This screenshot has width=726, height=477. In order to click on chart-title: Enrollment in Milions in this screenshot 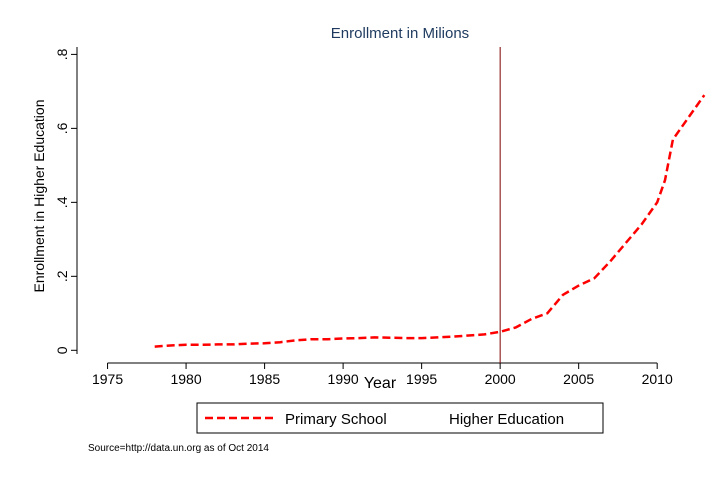, I will do `click(400, 33)`.